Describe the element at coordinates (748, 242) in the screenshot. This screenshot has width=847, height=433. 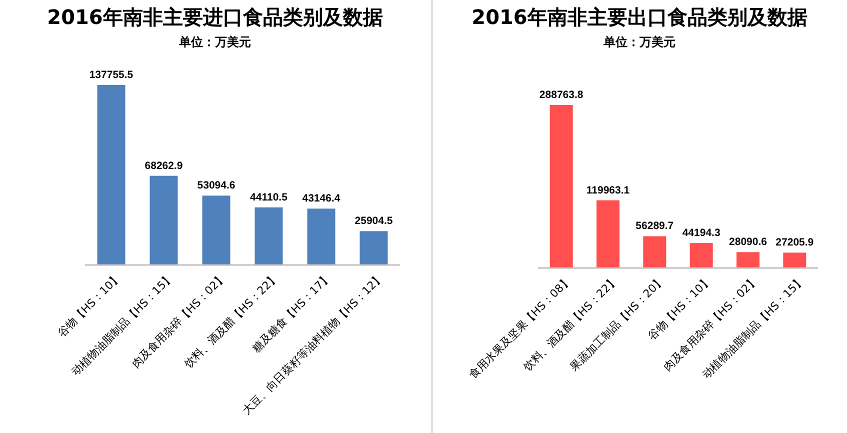
I see `data-label: 28090.6` at that location.